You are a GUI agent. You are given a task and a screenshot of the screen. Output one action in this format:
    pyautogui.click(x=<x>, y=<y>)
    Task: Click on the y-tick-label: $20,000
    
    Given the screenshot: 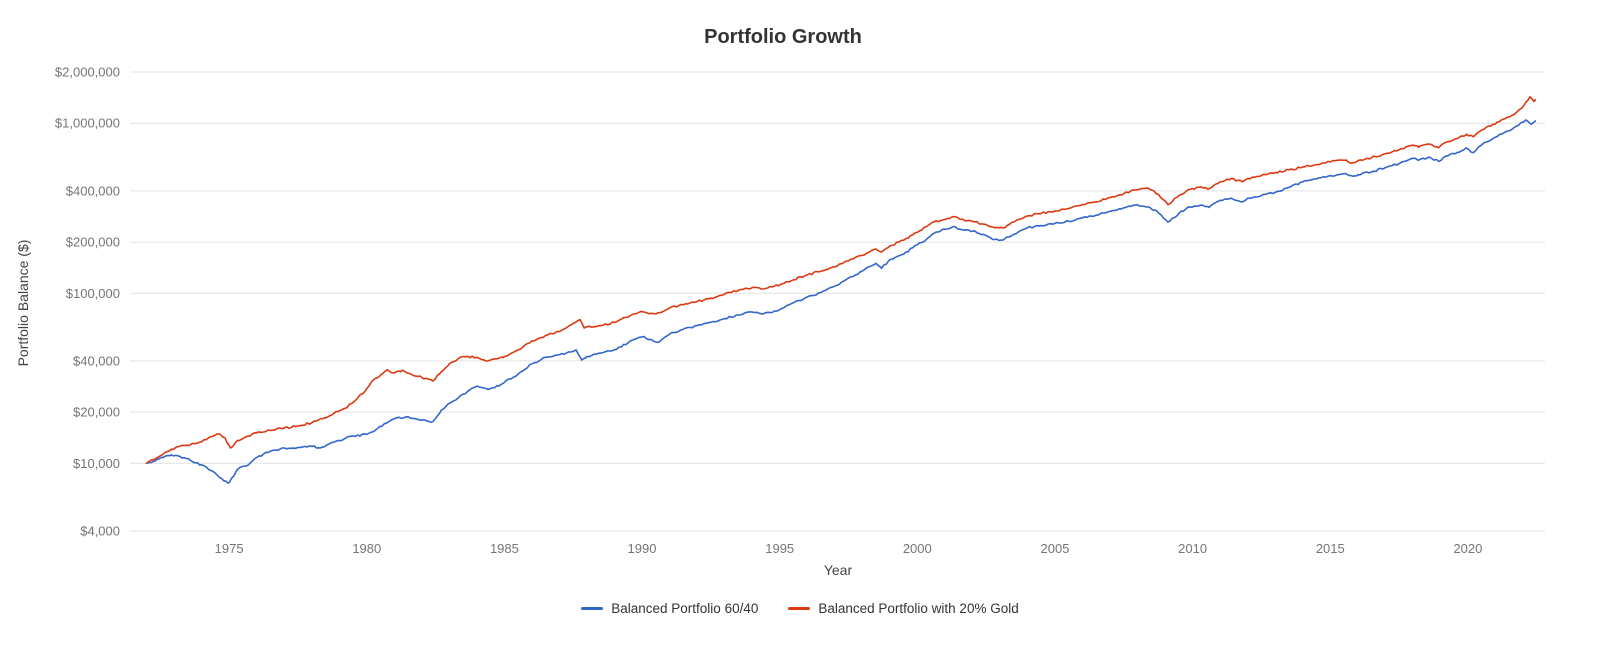 What is the action you would take?
    pyautogui.click(x=96, y=412)
    